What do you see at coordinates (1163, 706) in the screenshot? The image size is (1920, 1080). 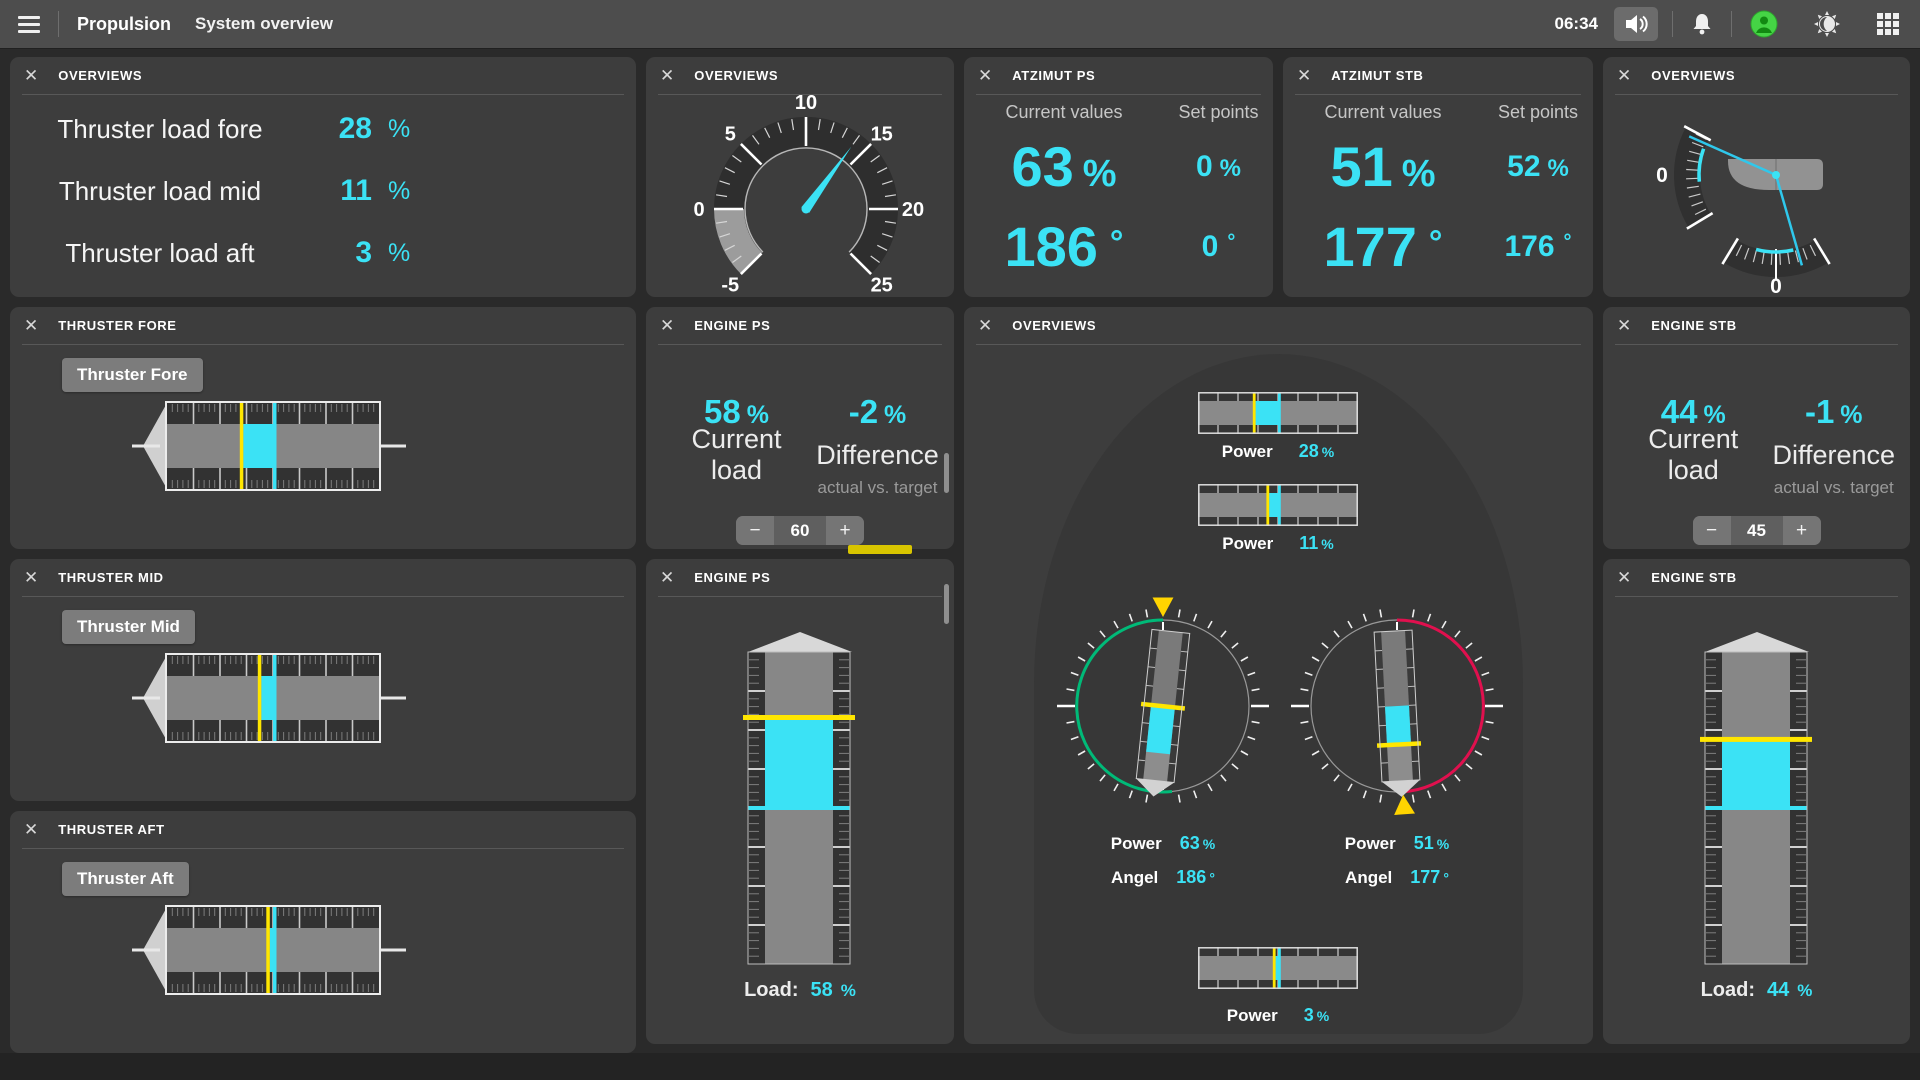 I see `azimuth-dial-ps` at bounding box center [1163, 706].